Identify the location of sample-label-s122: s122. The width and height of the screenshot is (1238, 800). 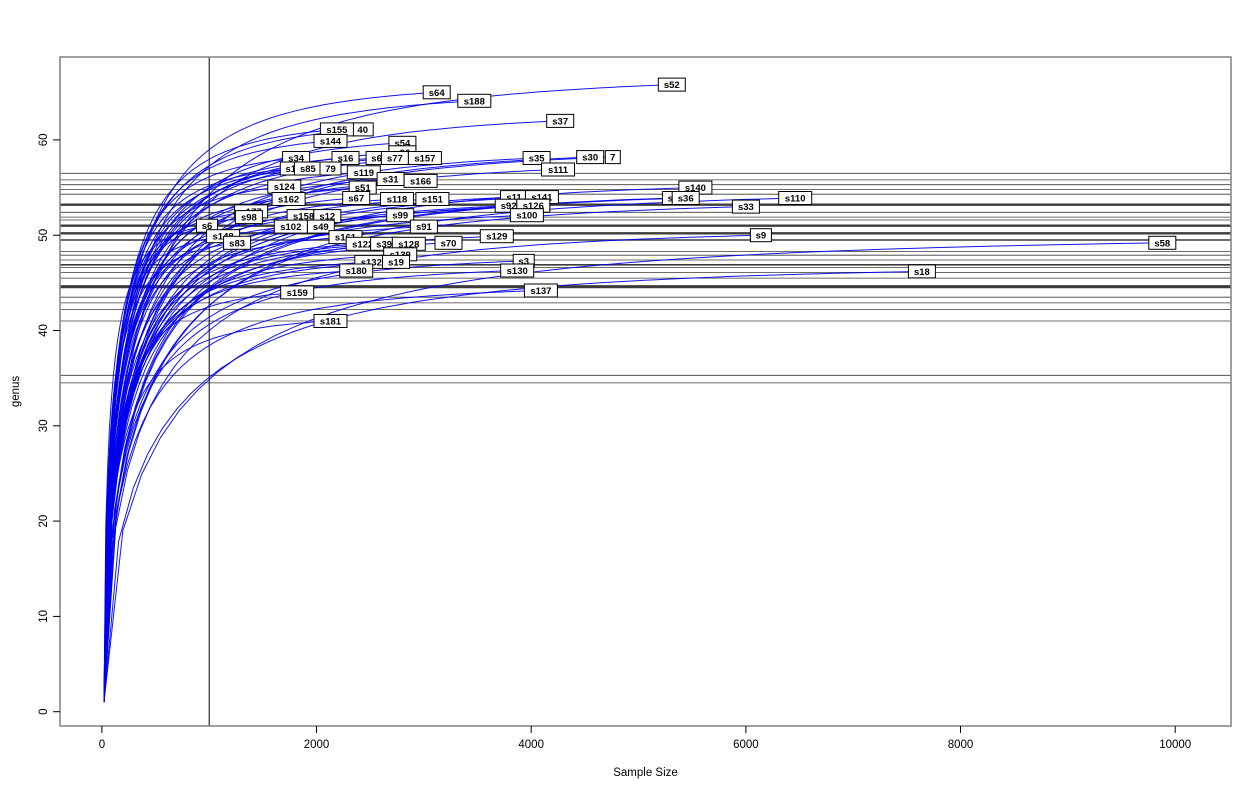
(362, 244).